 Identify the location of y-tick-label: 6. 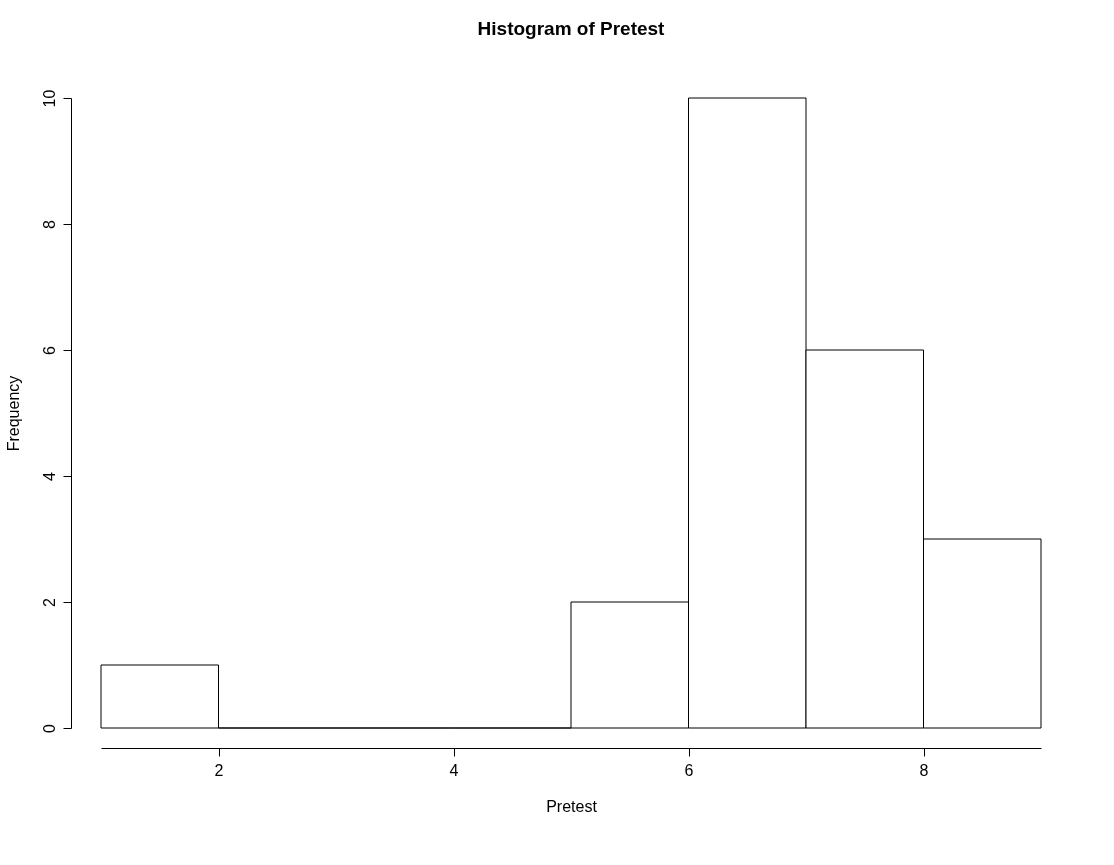
(49, 350).